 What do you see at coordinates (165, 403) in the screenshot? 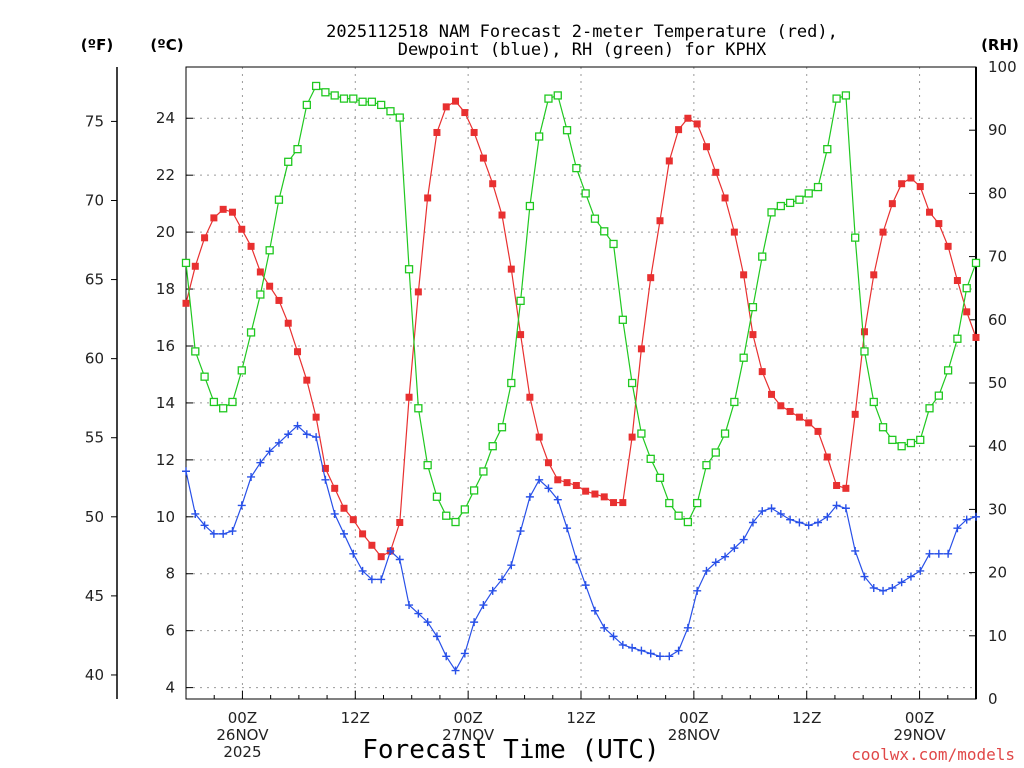
I see `celsius-tick-label: 14` at bounding box center [165, 403].